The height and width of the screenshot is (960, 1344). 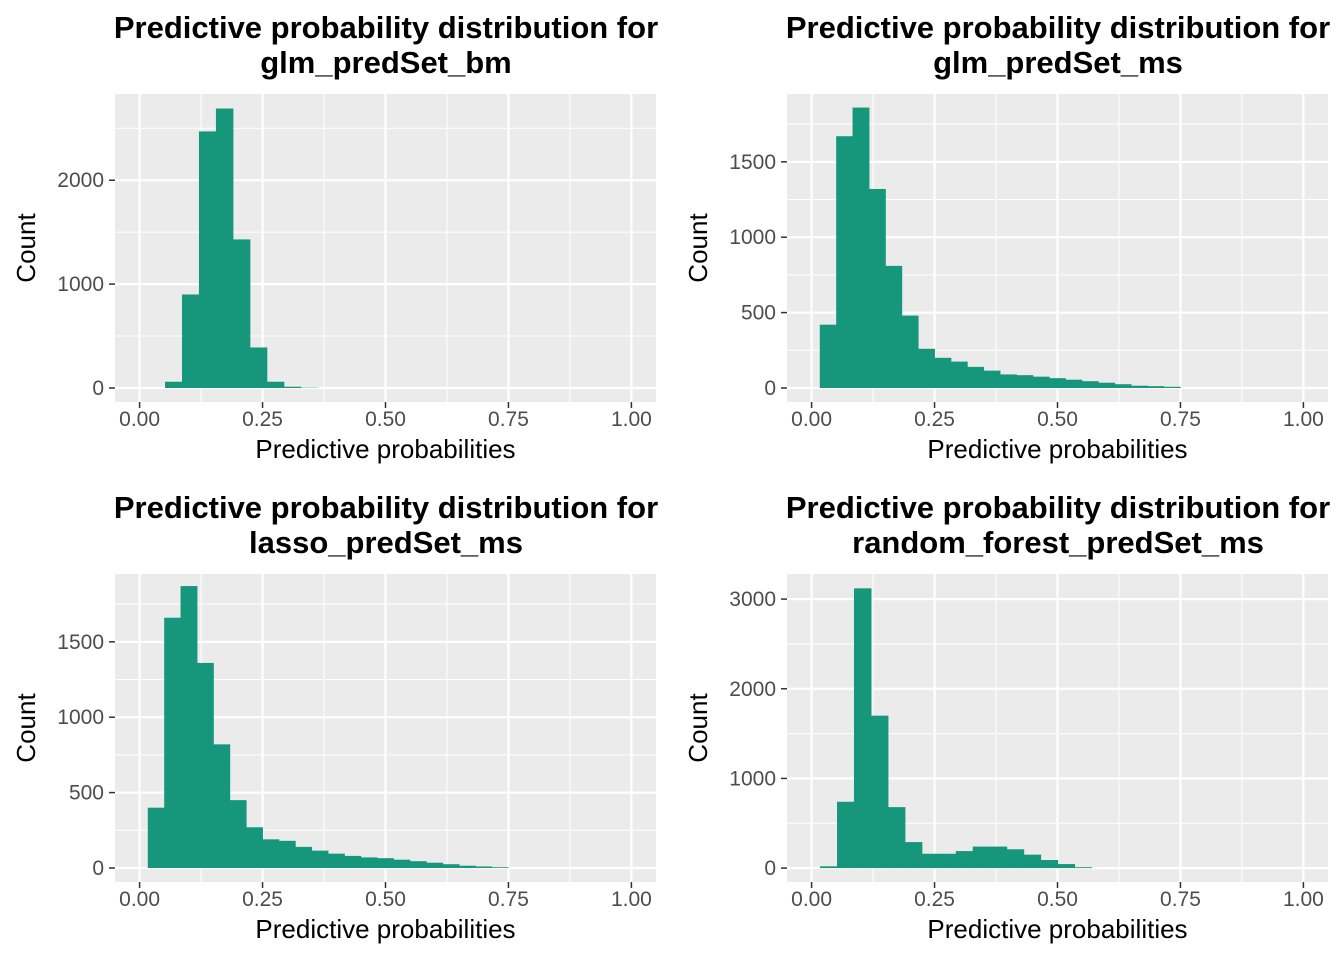 I want to click on chart-title-line: lasso_predSet_ms, so click(x=386, y=542).